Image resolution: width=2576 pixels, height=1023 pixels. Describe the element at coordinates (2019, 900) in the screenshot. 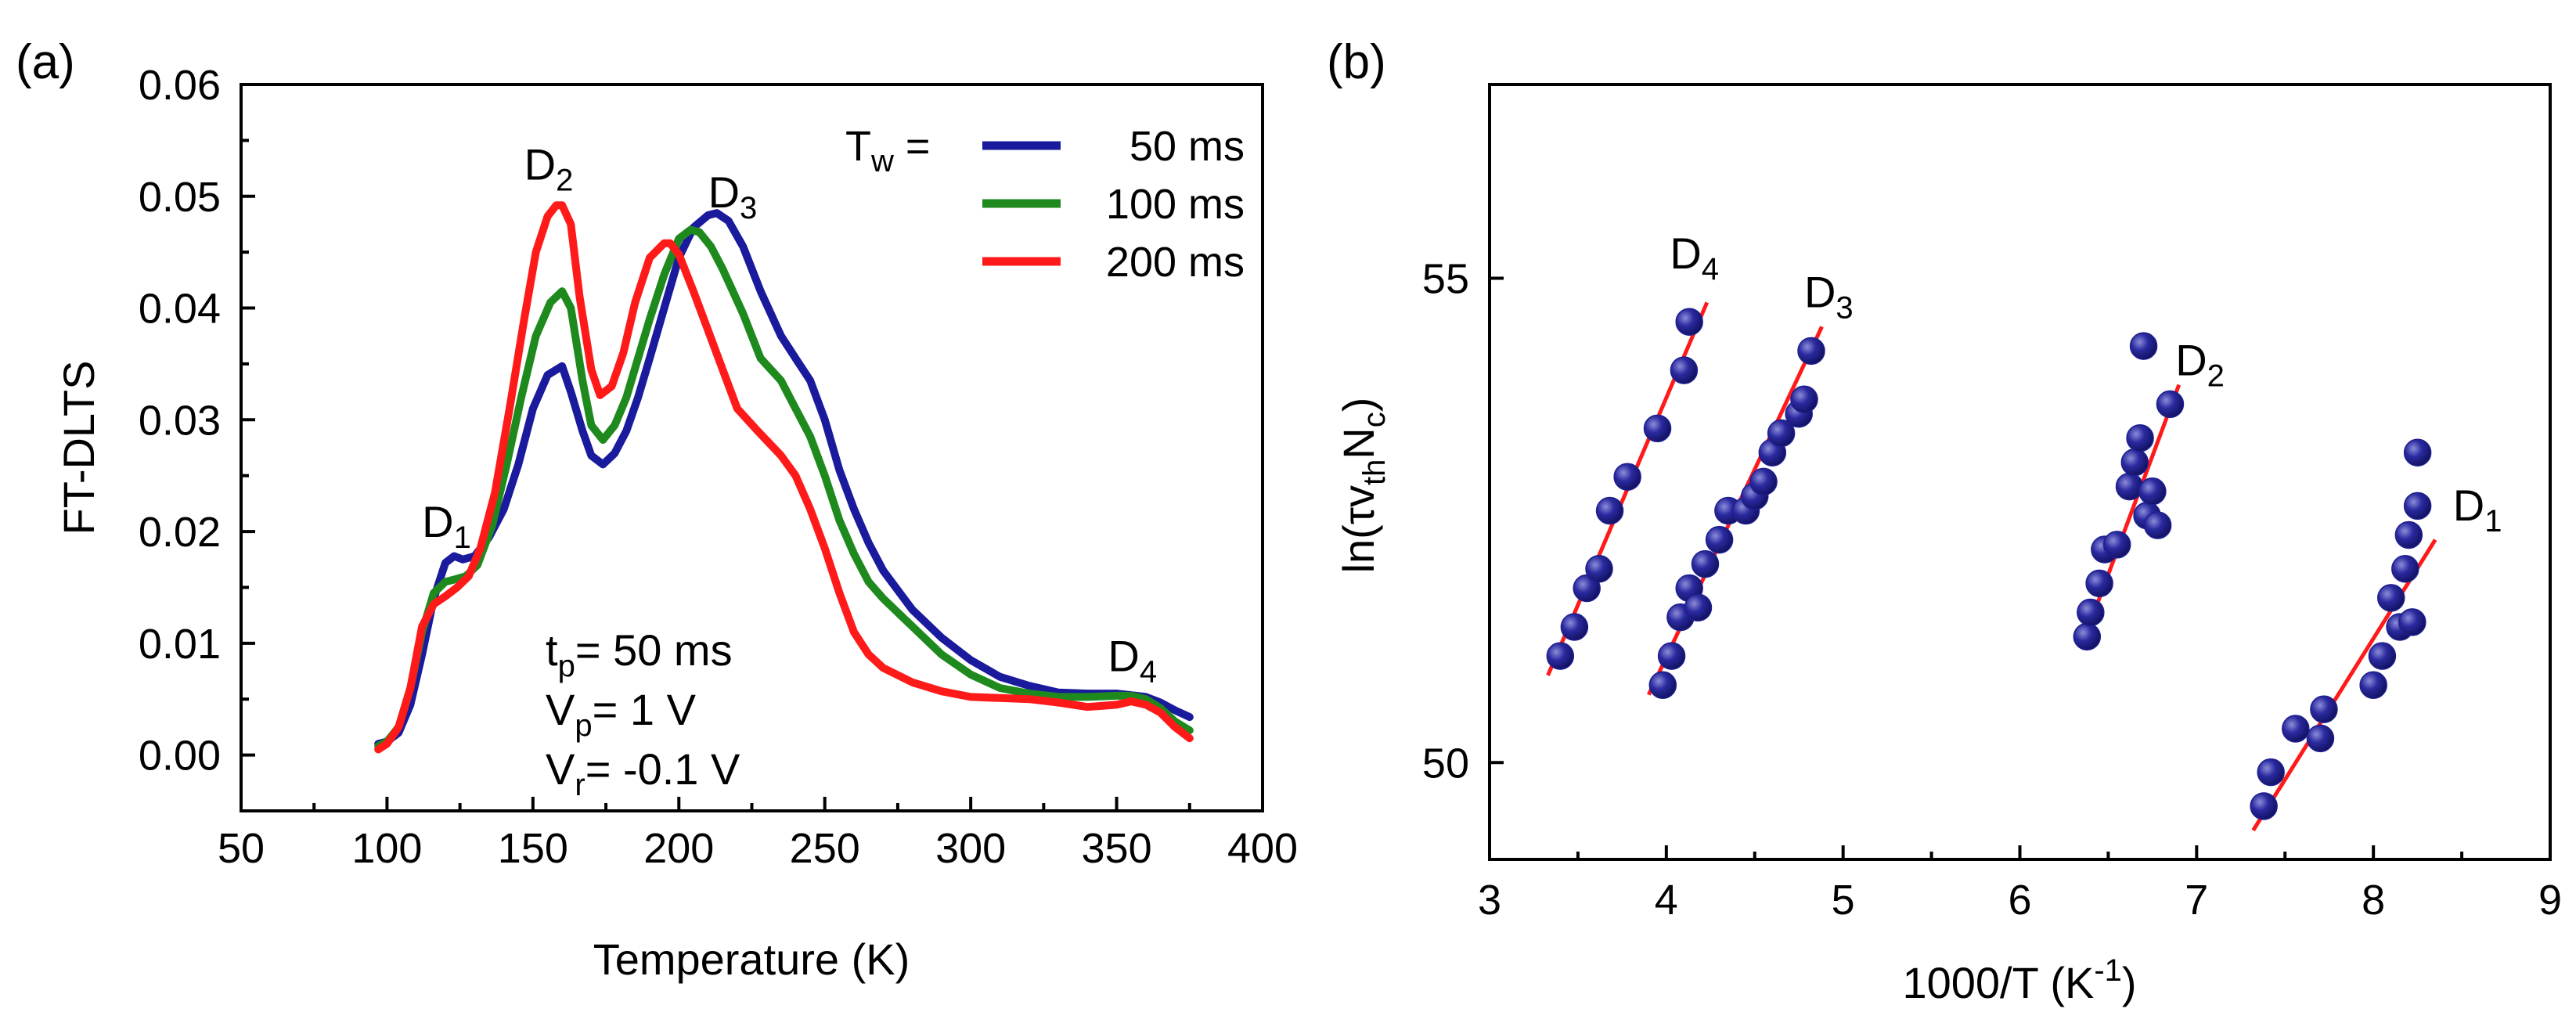

I see `x-tick-label: 6` at that location.